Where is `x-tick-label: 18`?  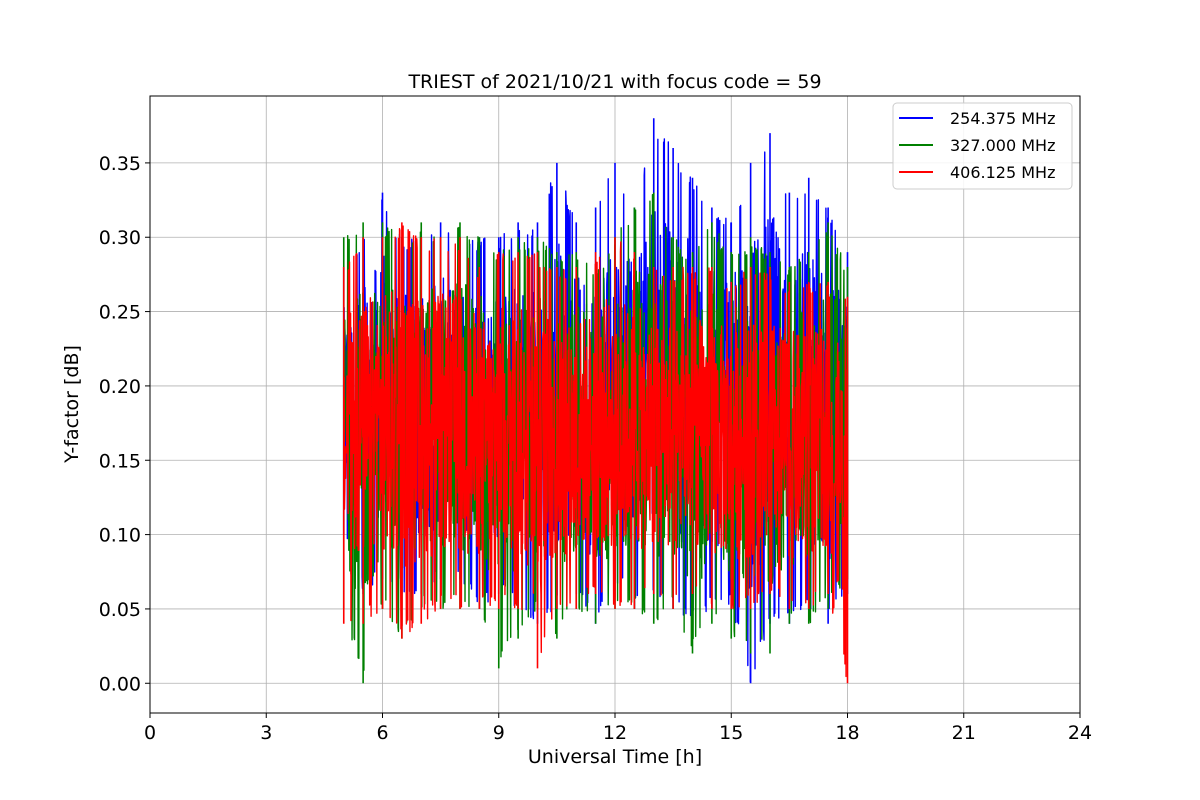 x-tick-label: 18 is located at coordinates (847, 733).